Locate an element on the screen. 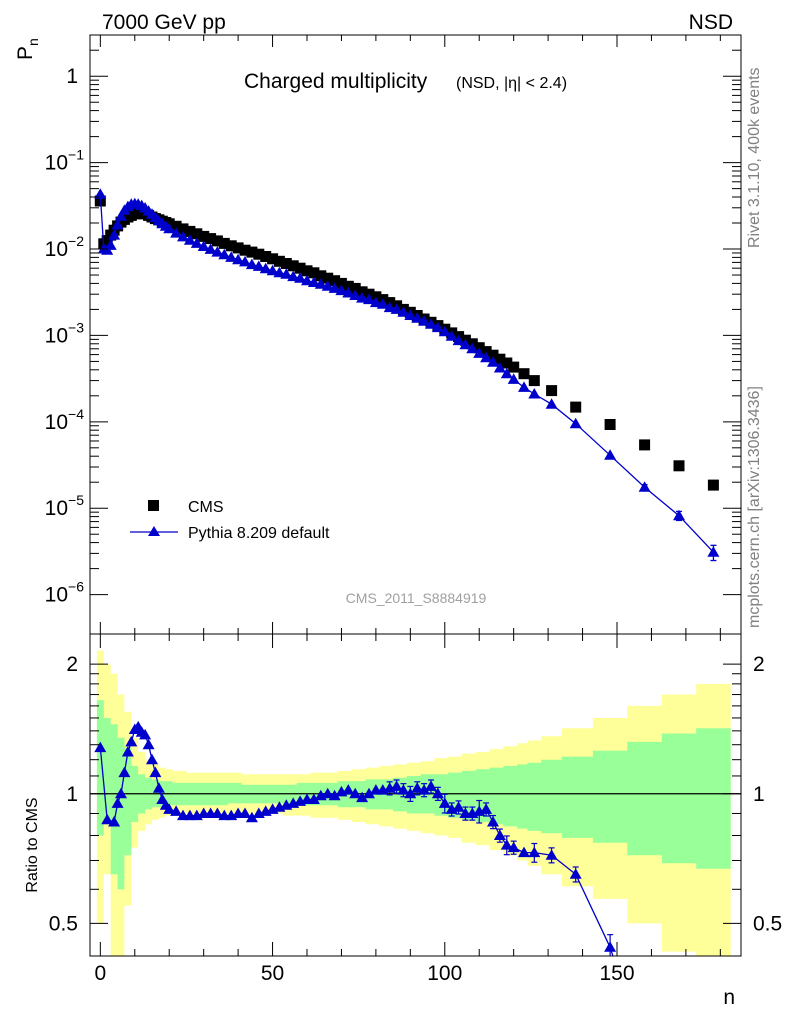  y-axis-label-ratio: Ratio to CMS is located at coordinates (32, 844).